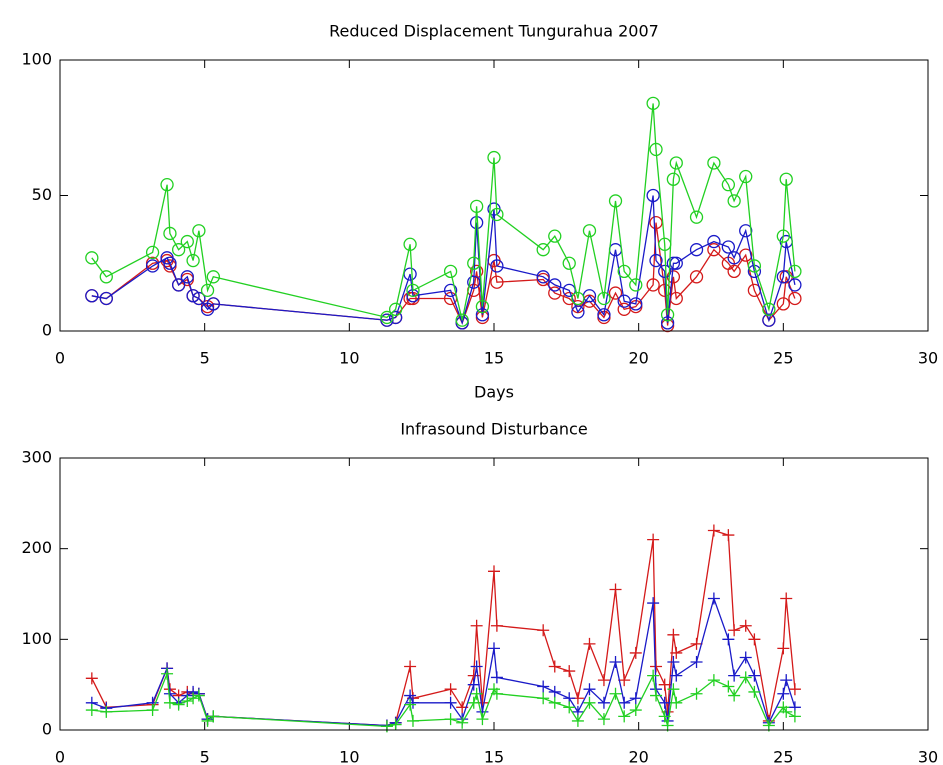  Describe the element at coordinates (494, 358) in the screenshot. I see `x-tick-label: 15` at that location.